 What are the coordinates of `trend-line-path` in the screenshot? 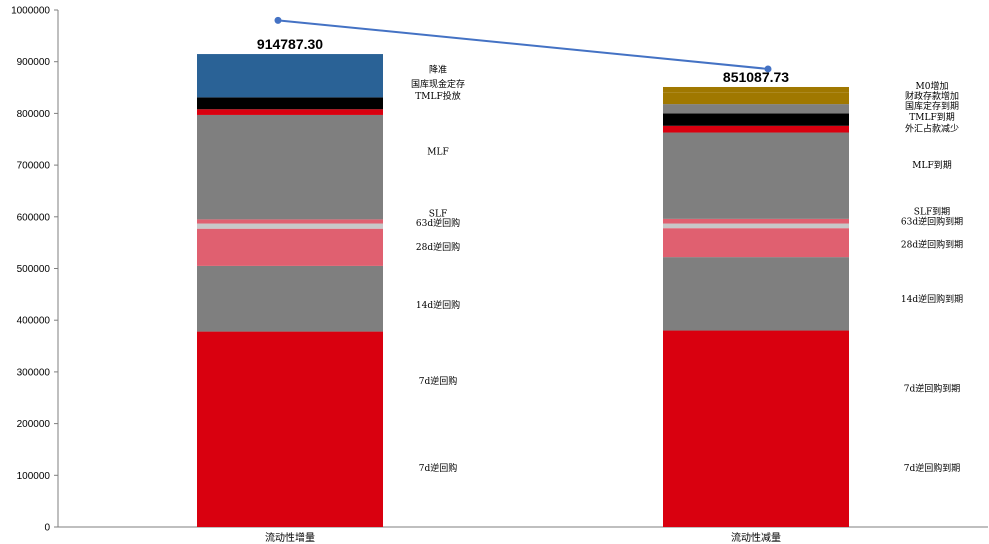 It's located at (523, 44).